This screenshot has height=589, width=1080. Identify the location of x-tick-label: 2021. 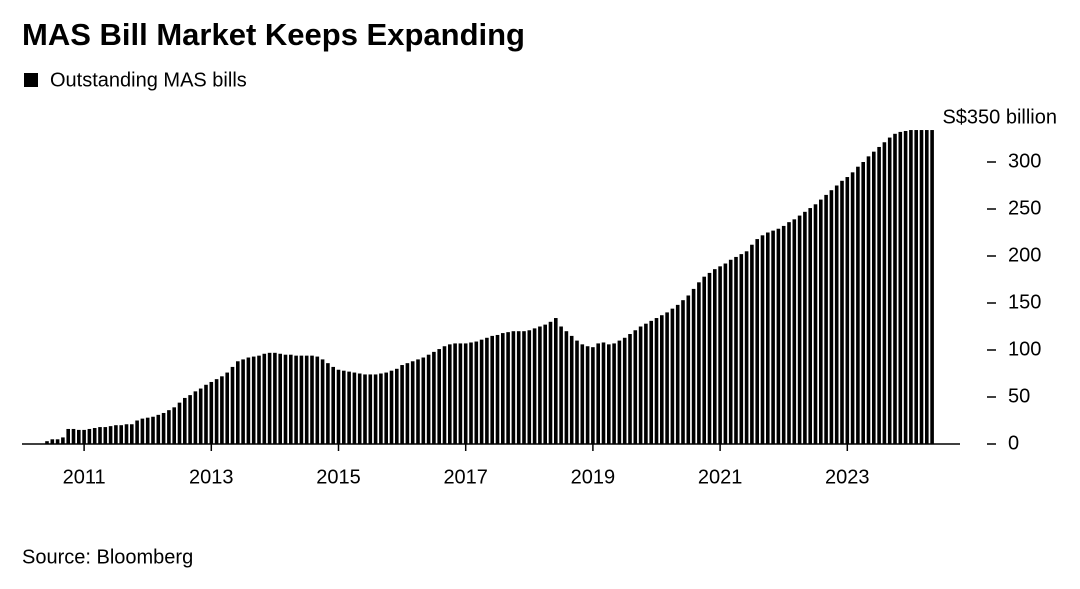
(720, 477).